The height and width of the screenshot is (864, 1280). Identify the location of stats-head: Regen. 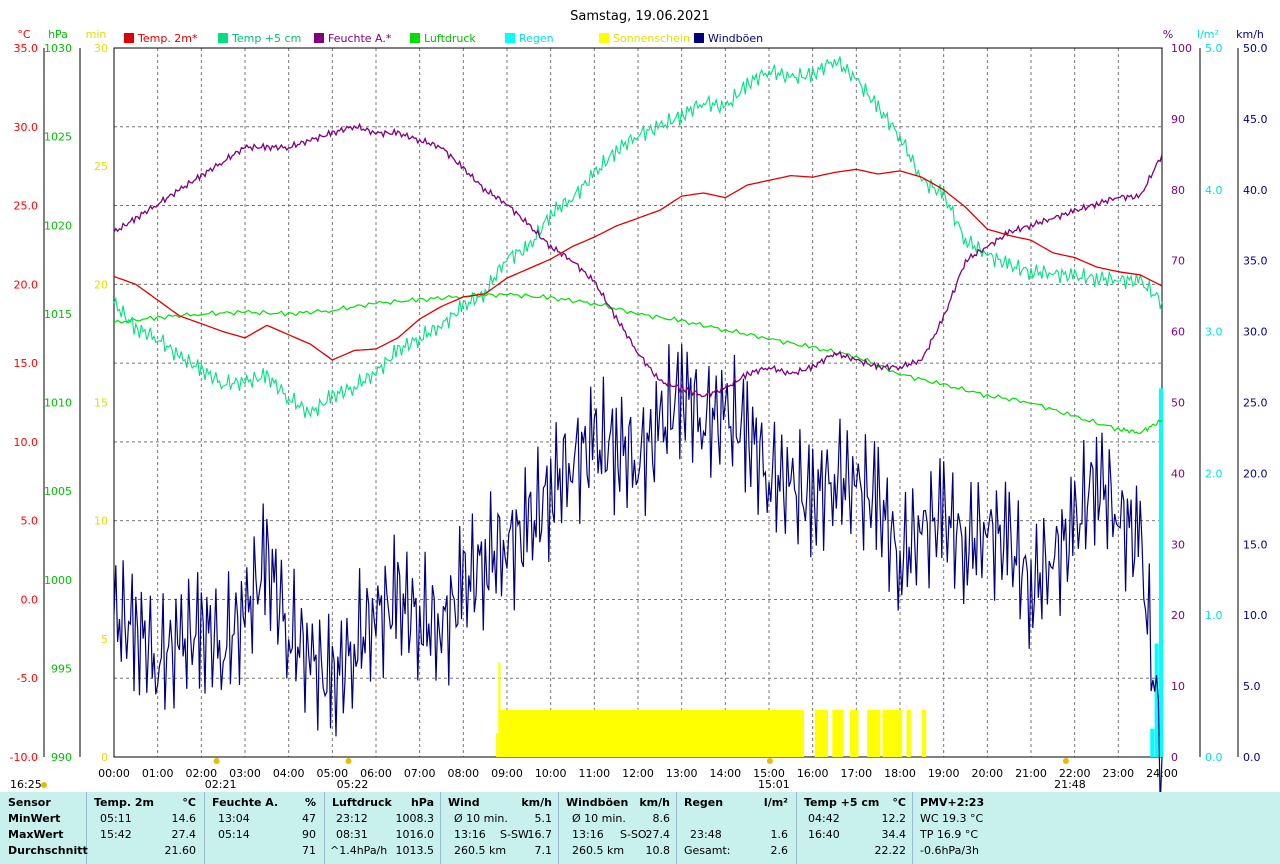
(704, 802).